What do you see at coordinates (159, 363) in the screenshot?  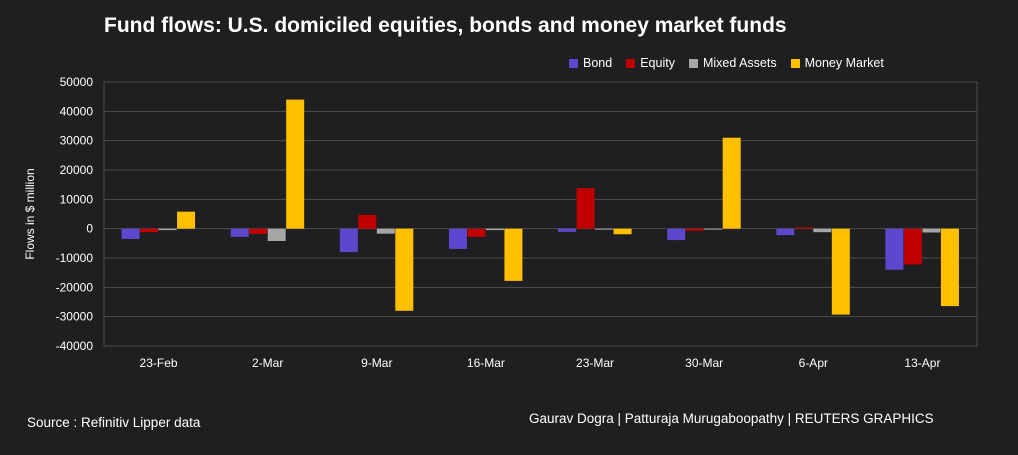 I see `x-tick-label: 23-Feb` at bounding box center [159, 363].